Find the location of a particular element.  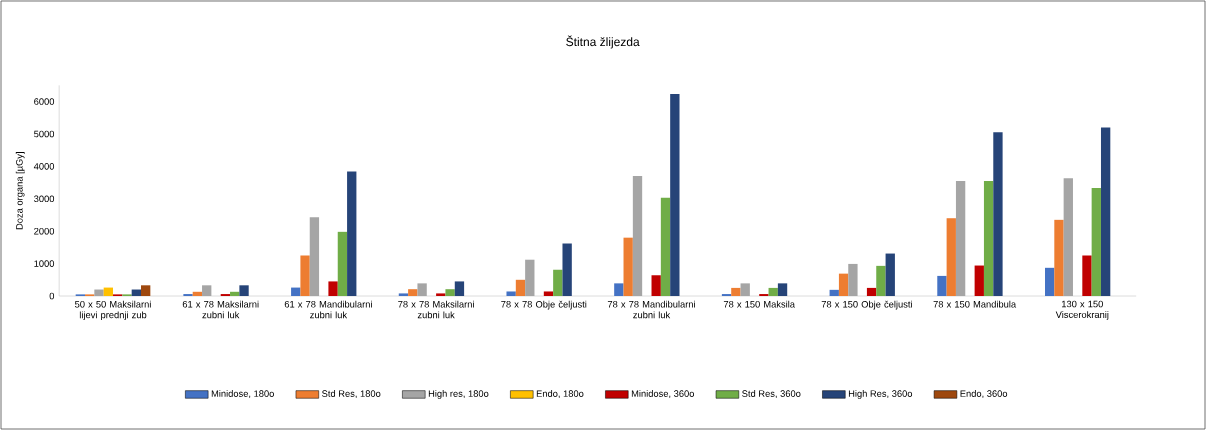

x-tick-label: 61 x 78 Mandibularni zubni luk is located at coordinates (328, 309).